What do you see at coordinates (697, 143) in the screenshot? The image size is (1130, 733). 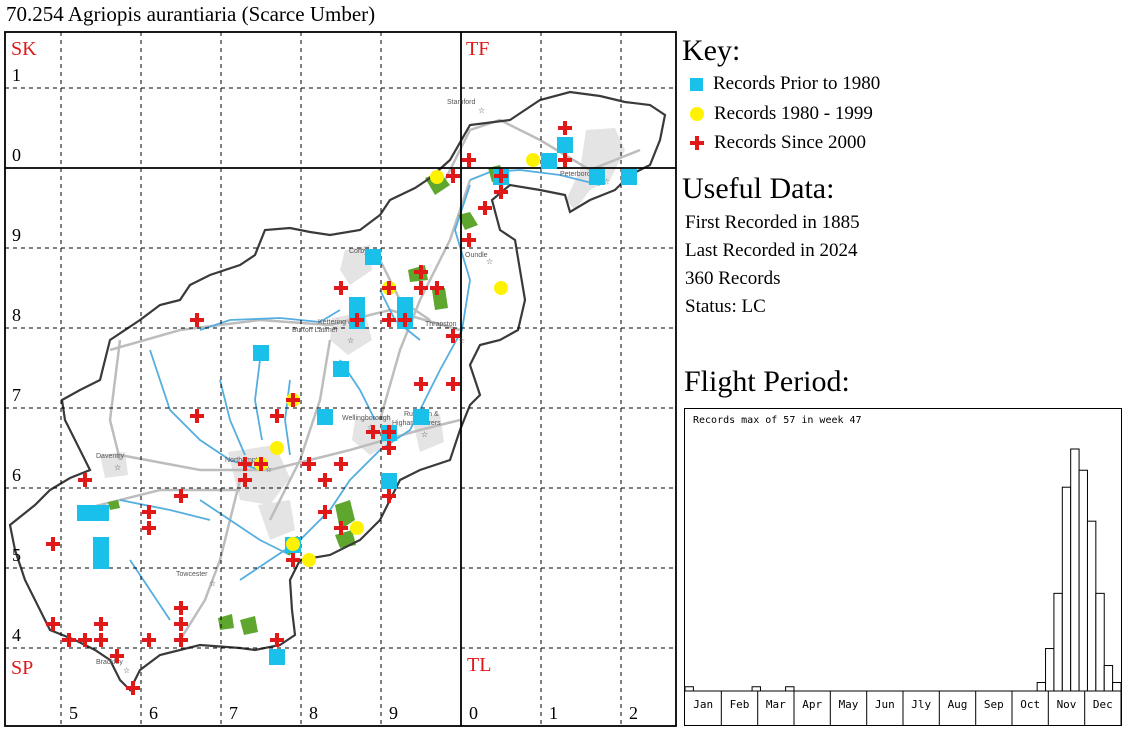 I see `cross-icon` at bounding box center [697, 143].